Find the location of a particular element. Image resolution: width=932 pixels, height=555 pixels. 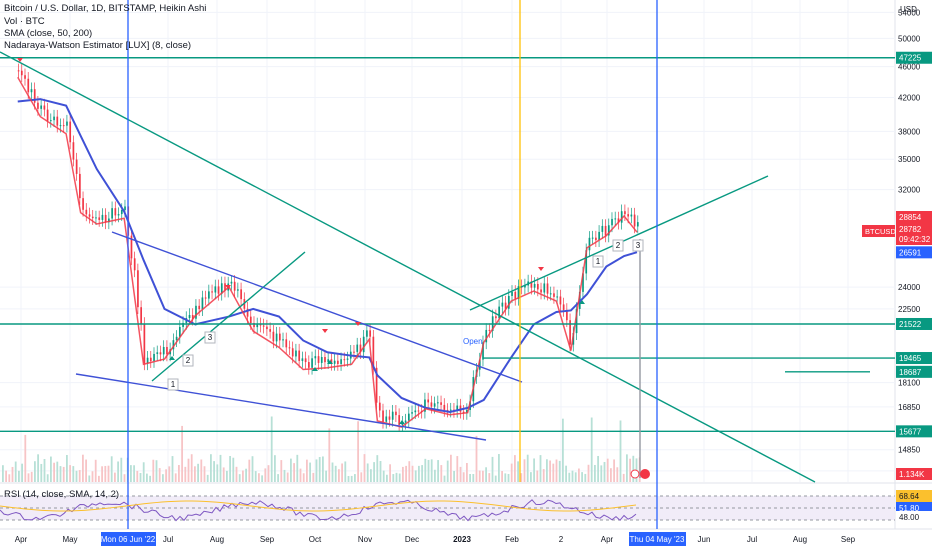

wave-b-box is located at coordinates (598, 261).